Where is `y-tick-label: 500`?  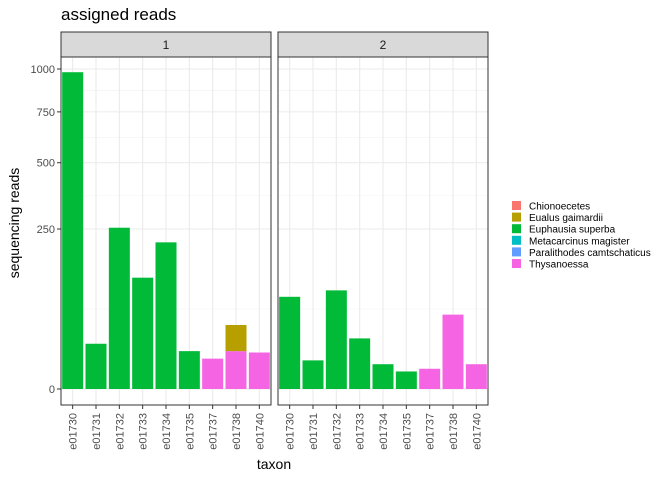 y-tick-label: 500 is located at coordinates (46, 164).